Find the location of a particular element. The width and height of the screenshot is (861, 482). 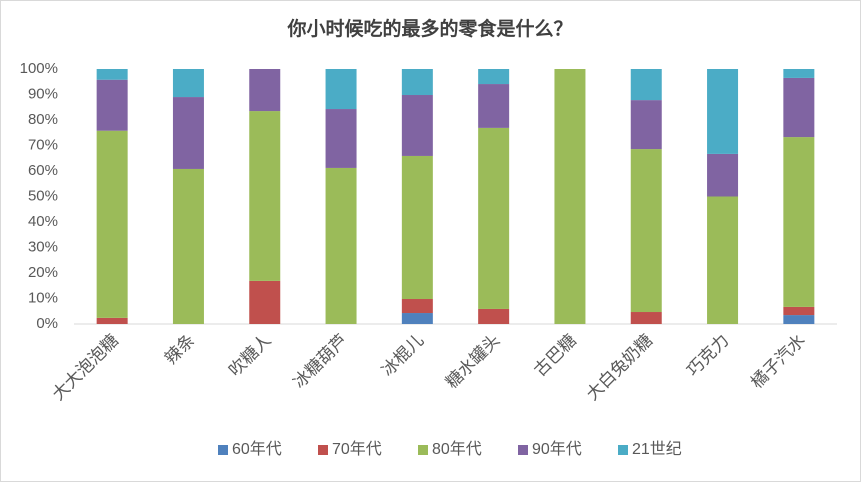

chart-title: 你小时候吃的最多的零食是什么？ is located at coordinates (429, 28).